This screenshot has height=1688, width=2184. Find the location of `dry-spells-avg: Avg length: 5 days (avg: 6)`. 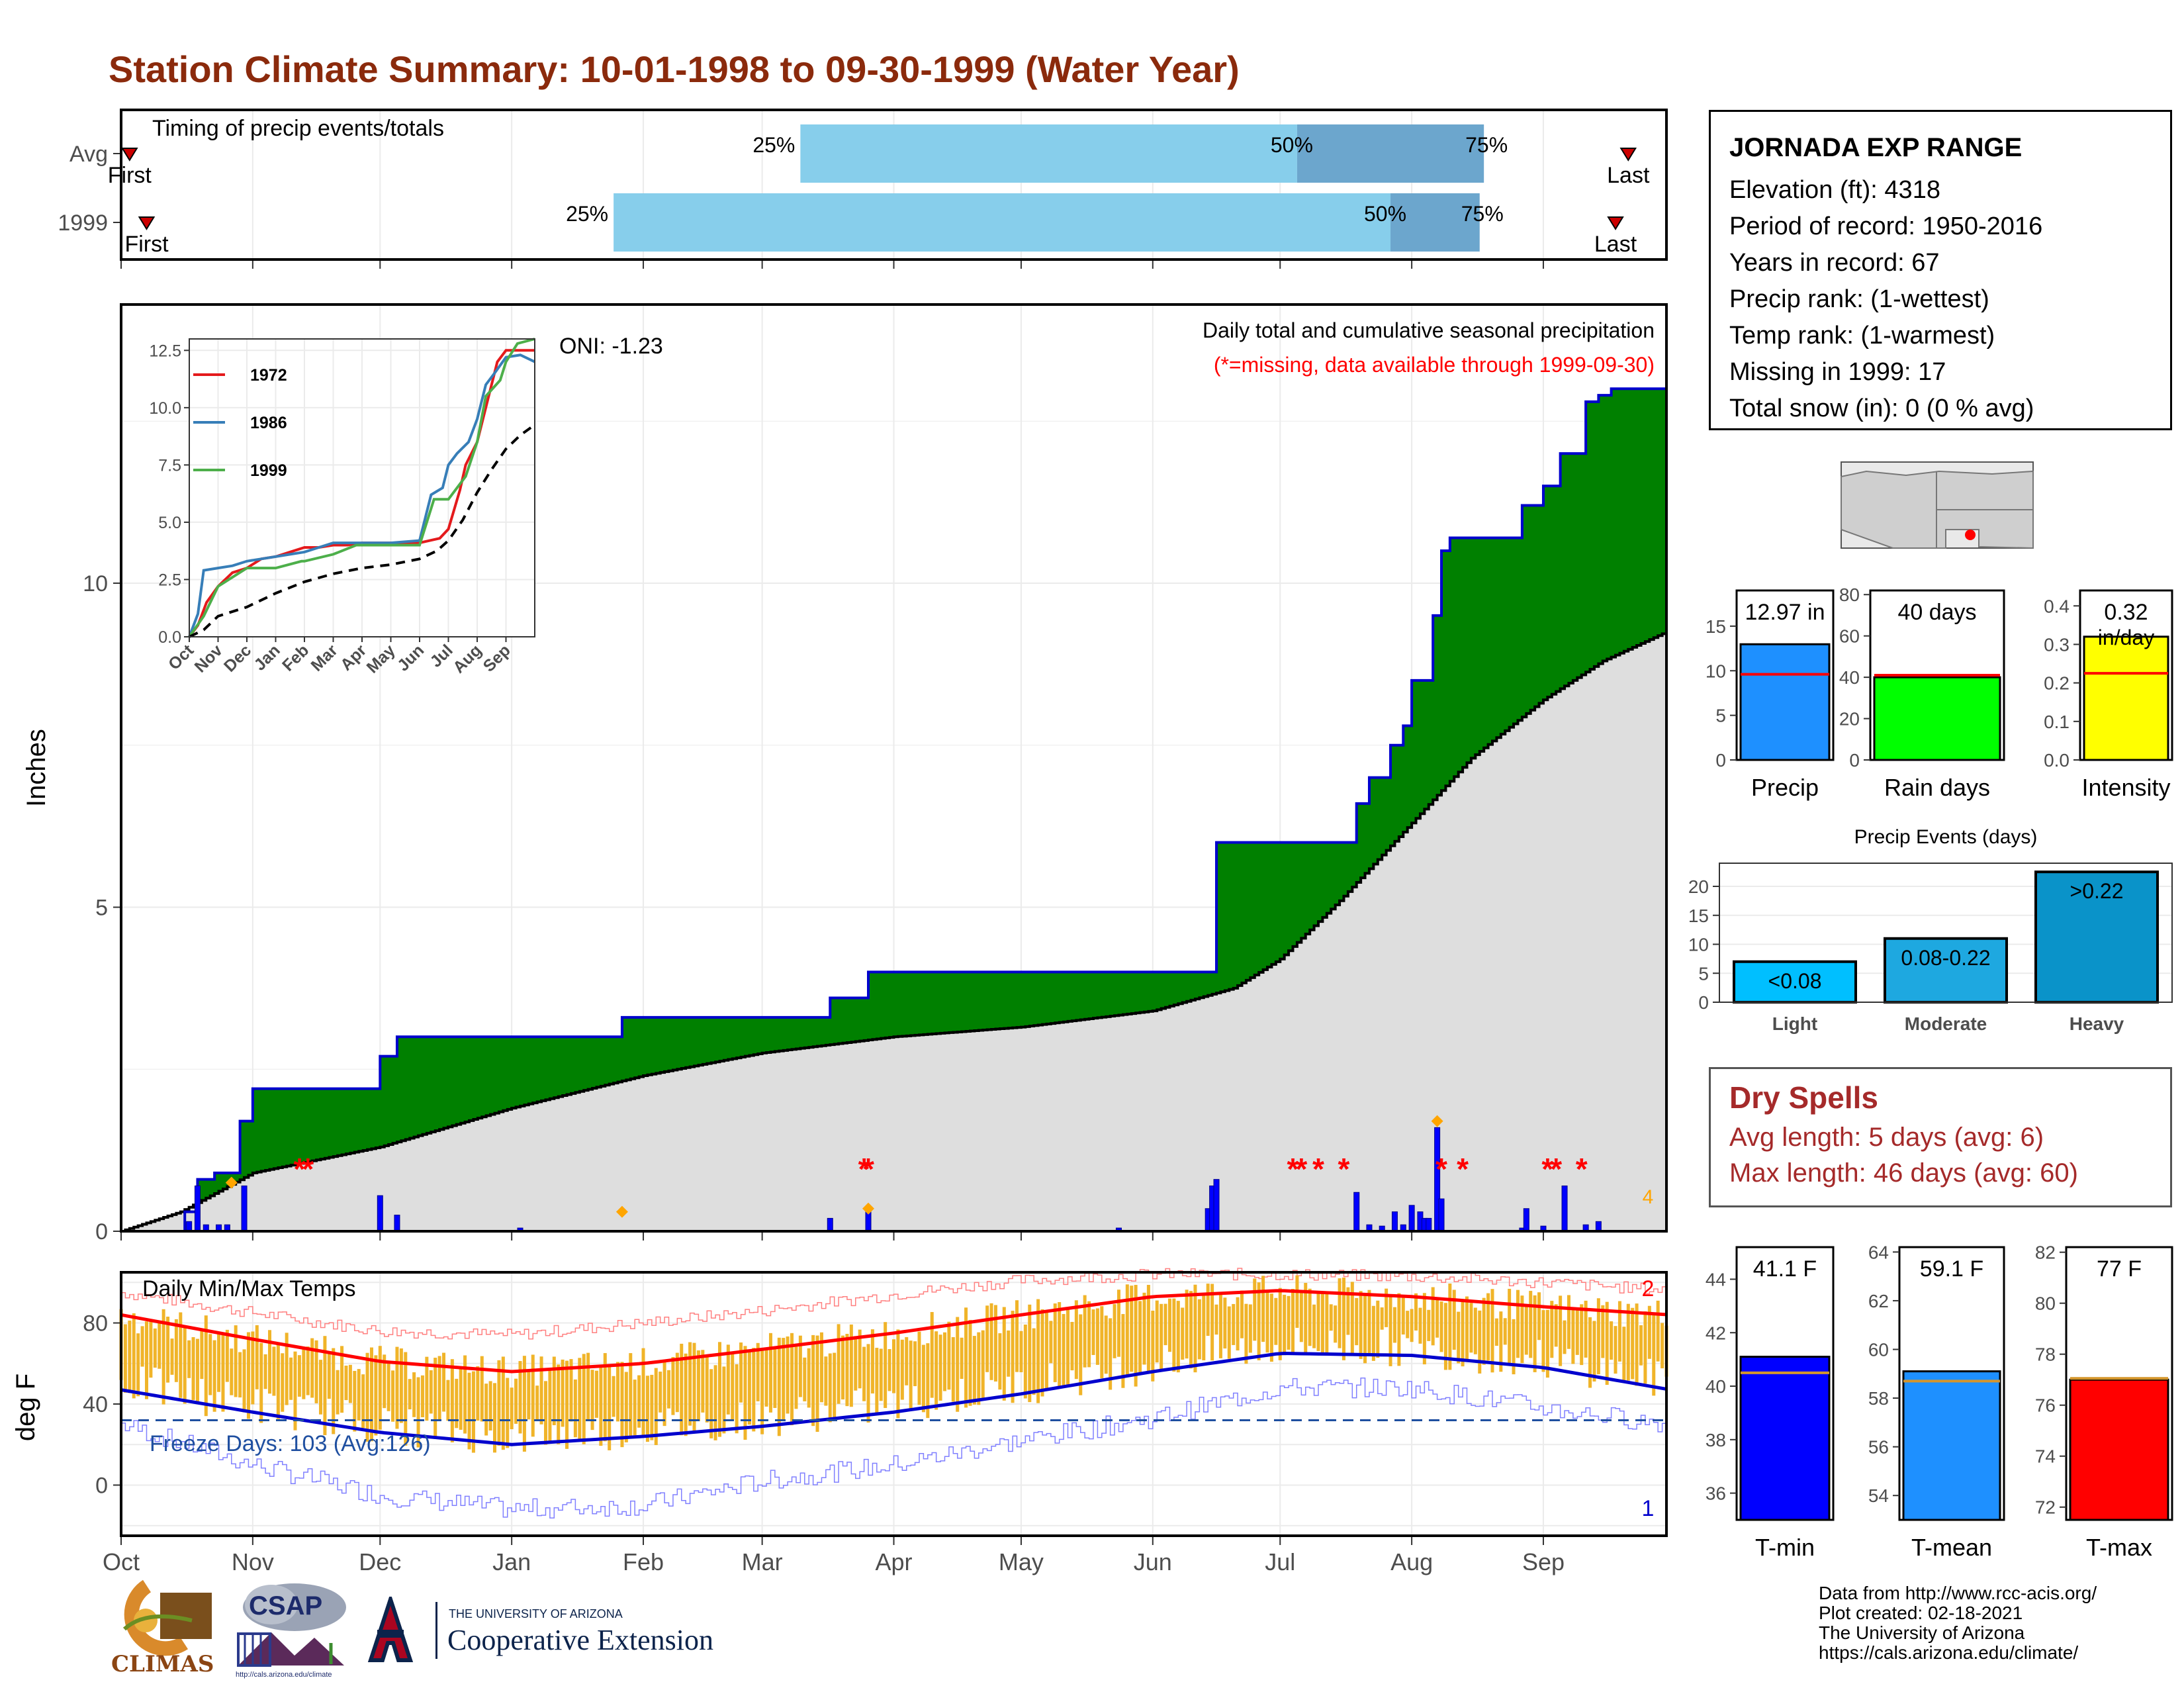

dry-spells-avg: Avg length: 5 days (avg: 6) is located at coordinates (1886, 1137).